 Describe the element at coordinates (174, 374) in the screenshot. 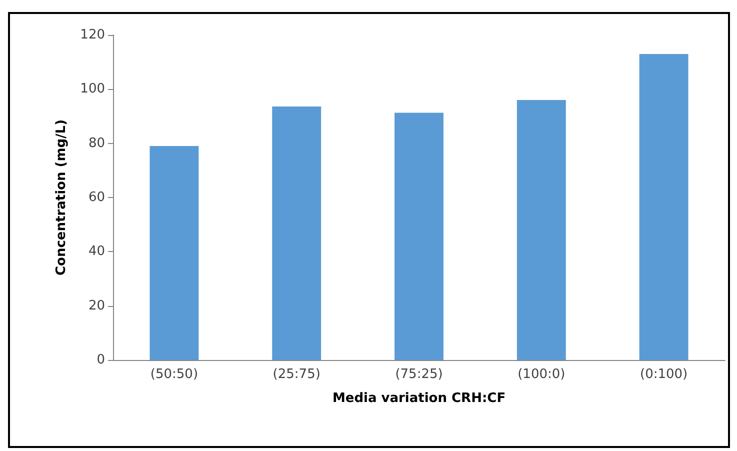

I see `x-tick-label: (50:50)` at that location.